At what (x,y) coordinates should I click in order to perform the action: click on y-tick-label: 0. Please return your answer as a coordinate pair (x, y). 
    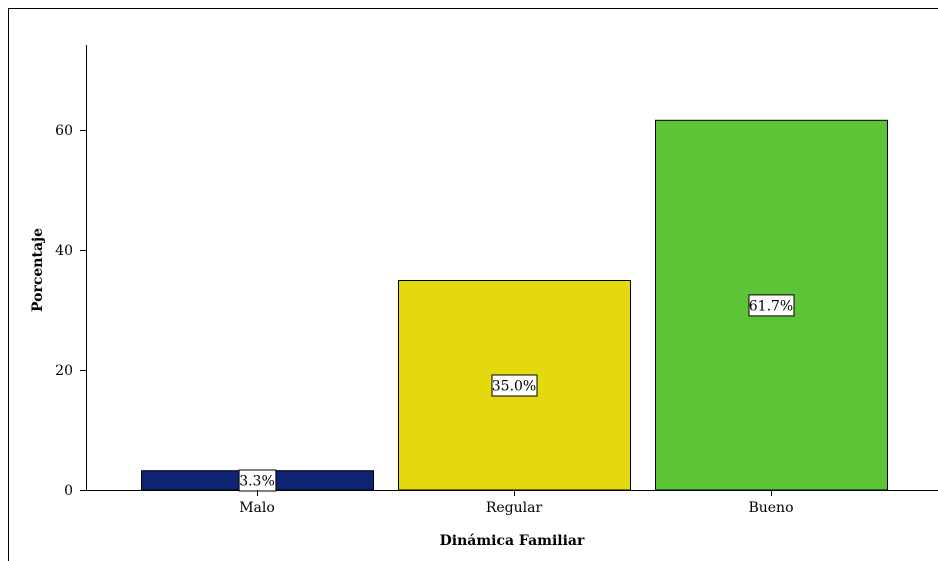
    Looking at the image, I should click on (68, 491).